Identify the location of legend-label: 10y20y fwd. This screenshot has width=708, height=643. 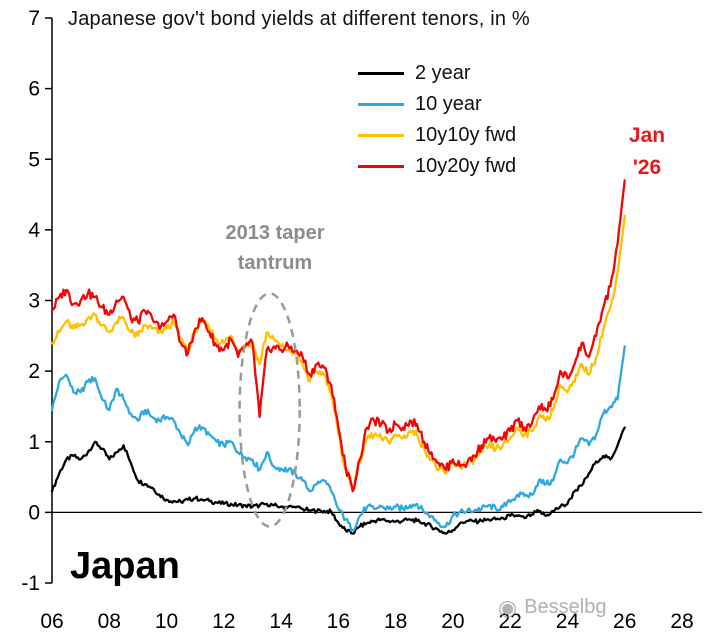
(466, 166).